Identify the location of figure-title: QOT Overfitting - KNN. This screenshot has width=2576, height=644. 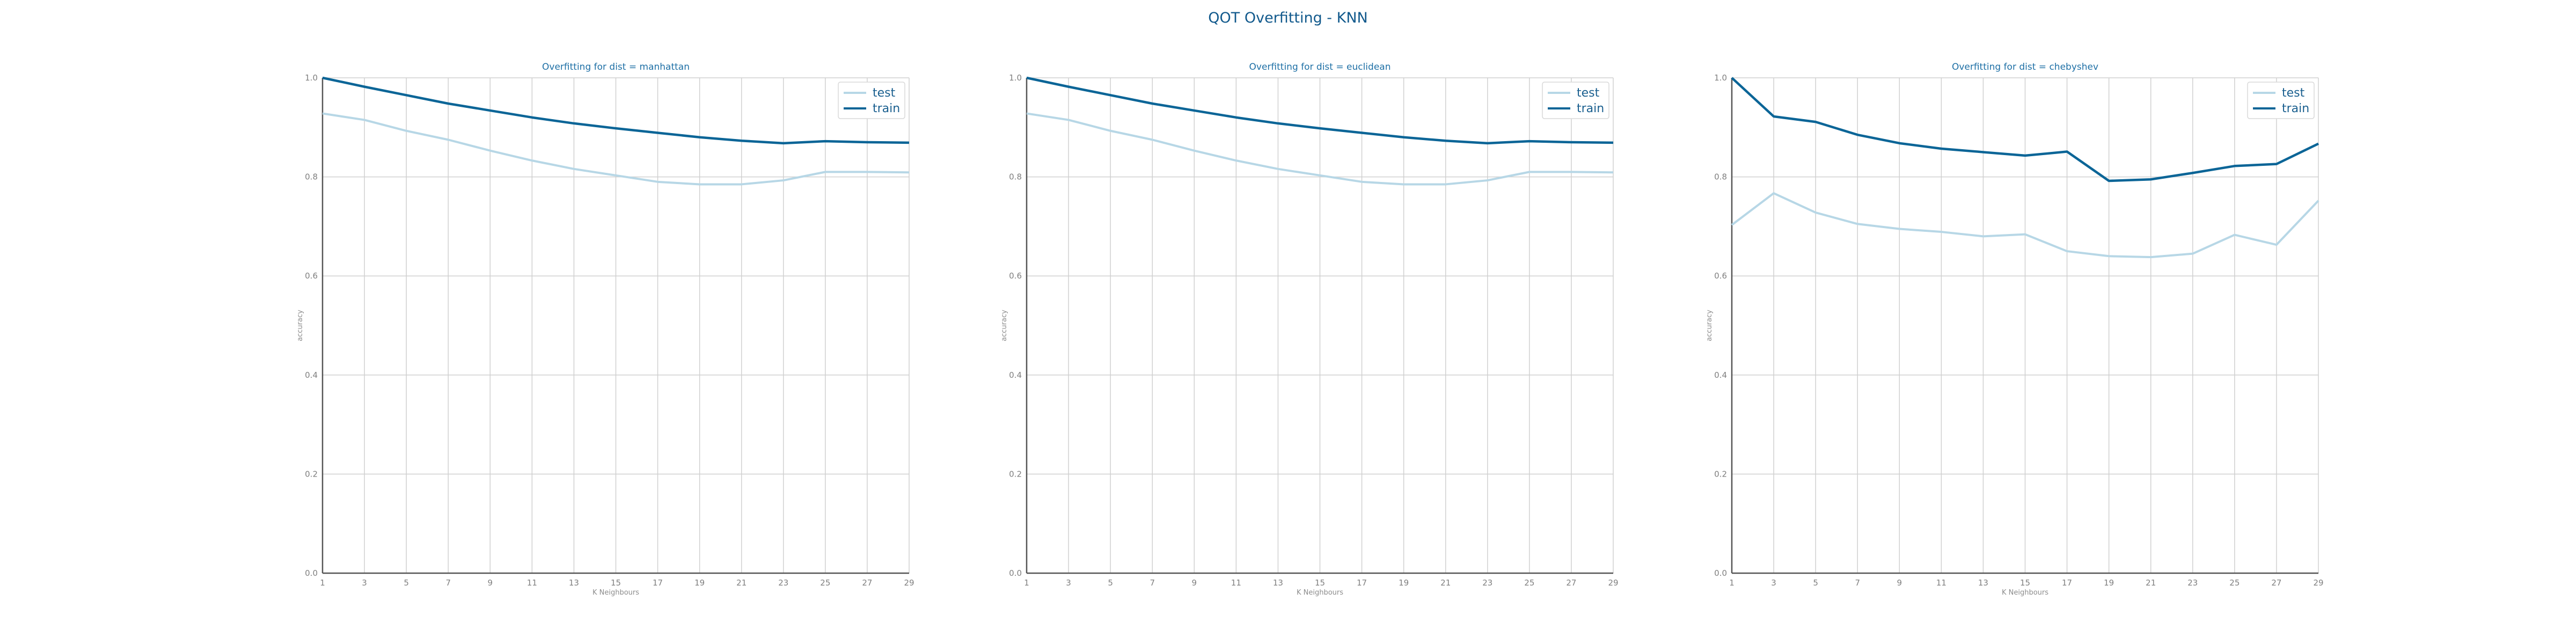
(1287, 18).